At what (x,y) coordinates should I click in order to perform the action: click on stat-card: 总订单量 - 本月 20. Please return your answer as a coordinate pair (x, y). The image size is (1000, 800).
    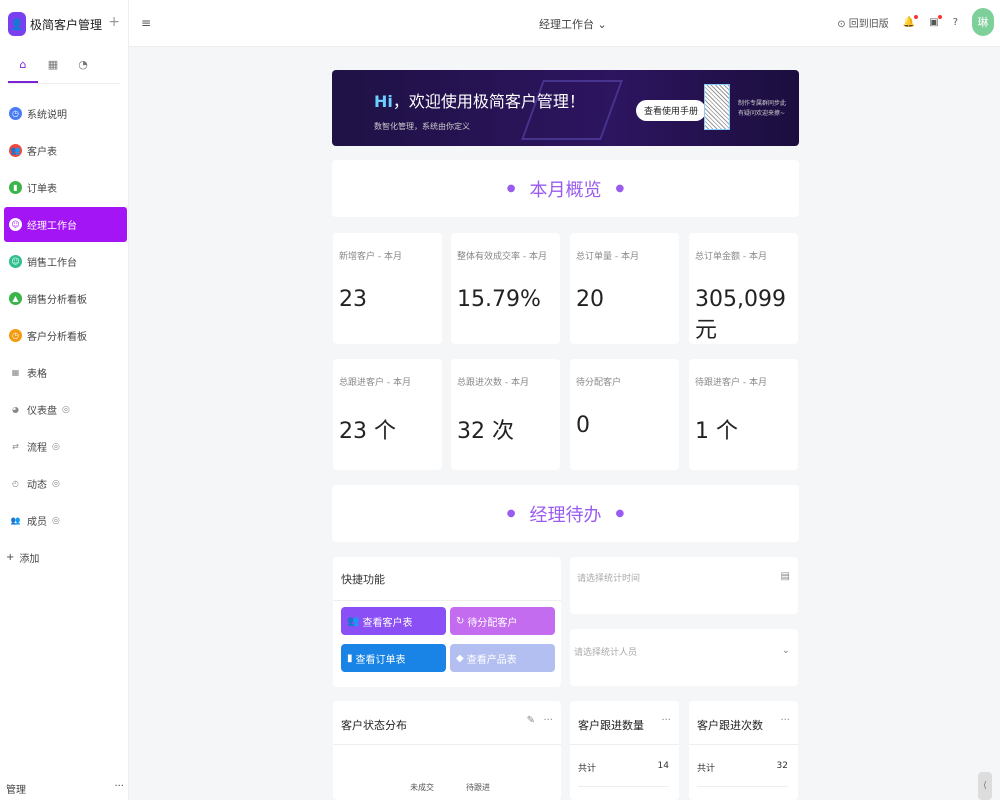
    Looking at the image, I should click on (624, 288).